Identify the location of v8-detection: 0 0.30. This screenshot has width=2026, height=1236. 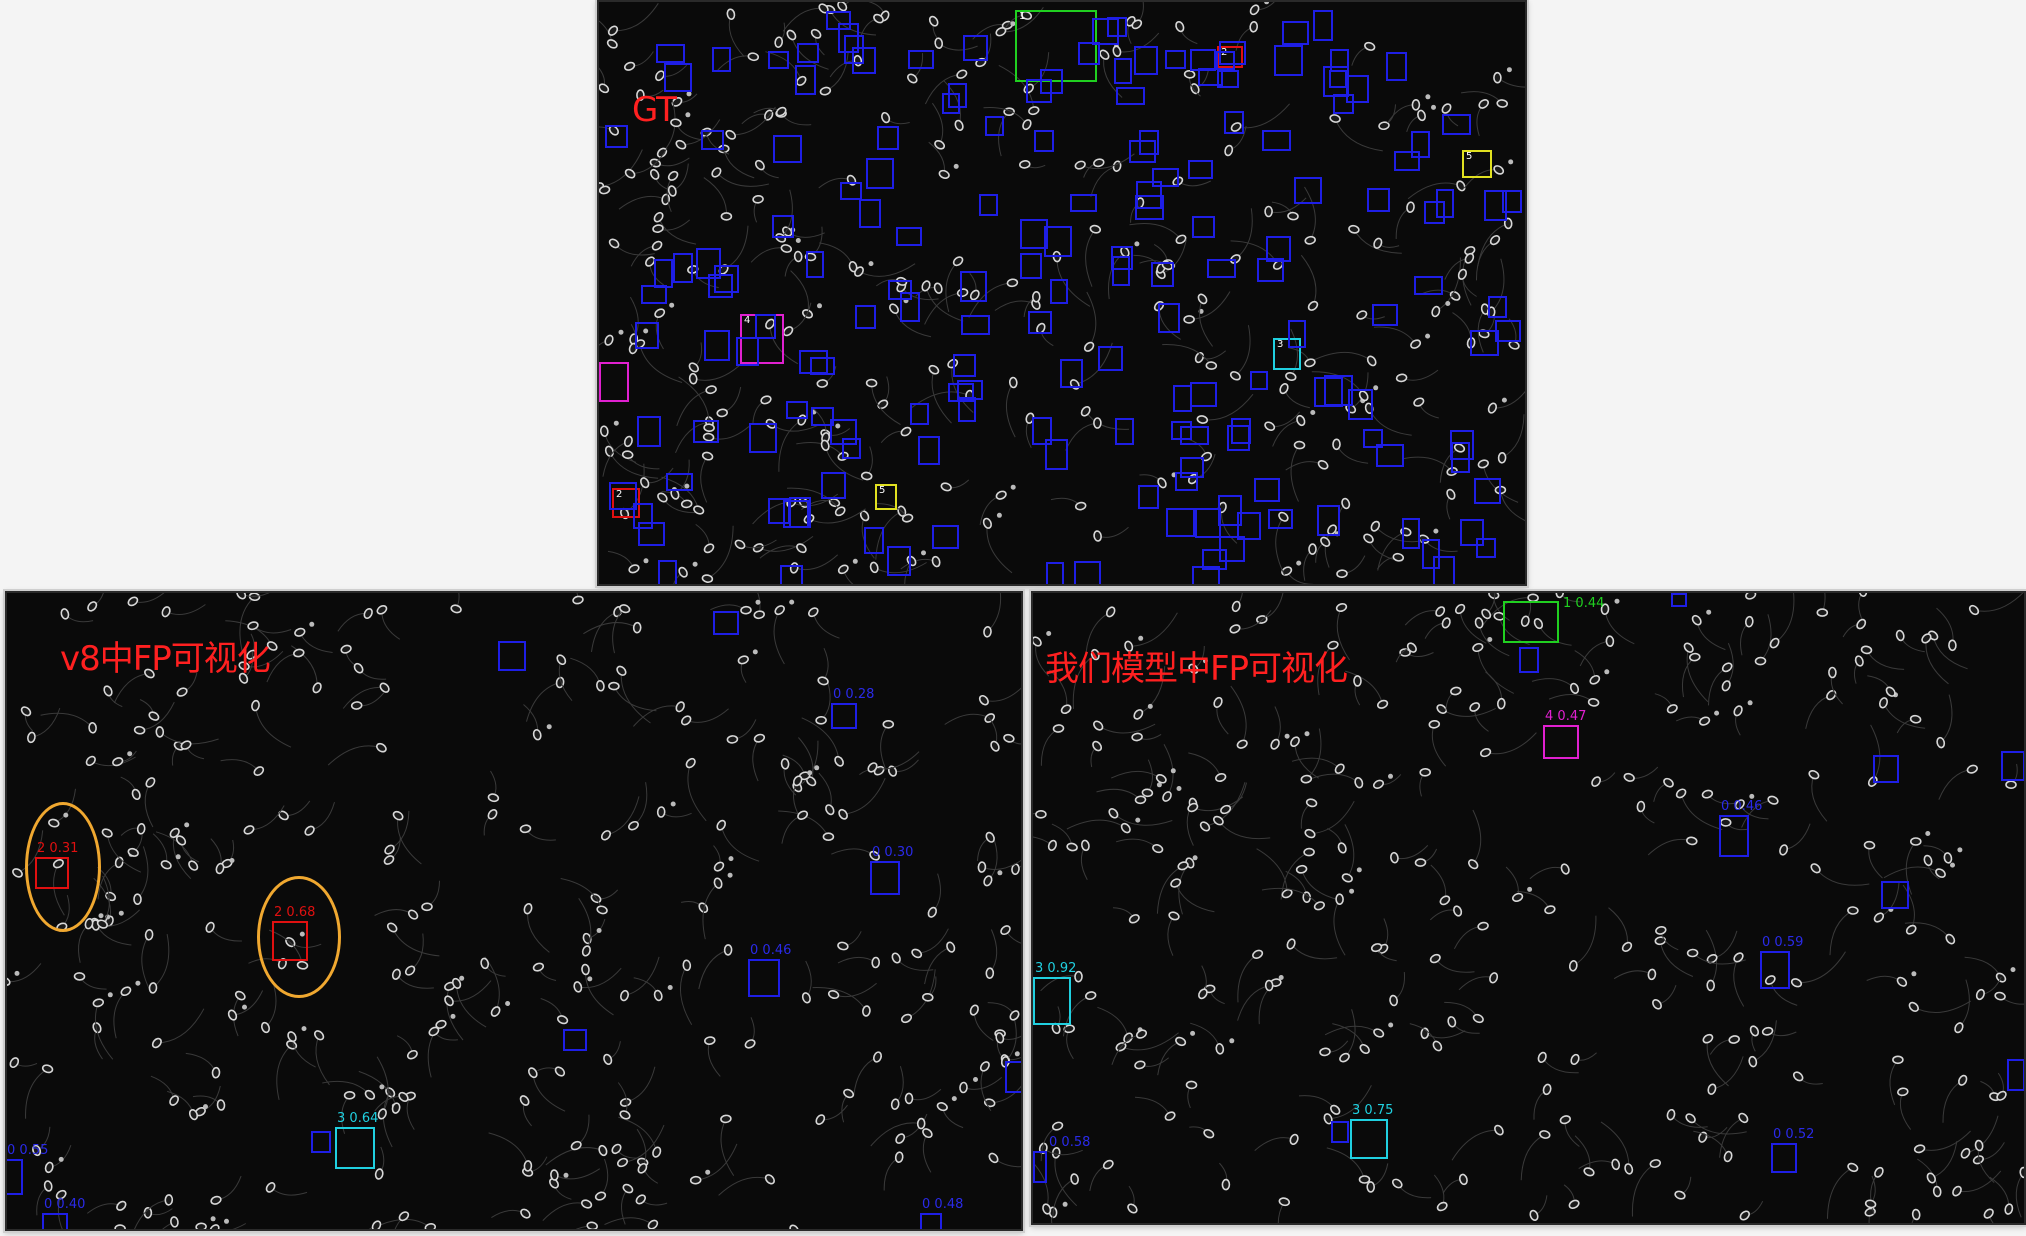
(891, 870).